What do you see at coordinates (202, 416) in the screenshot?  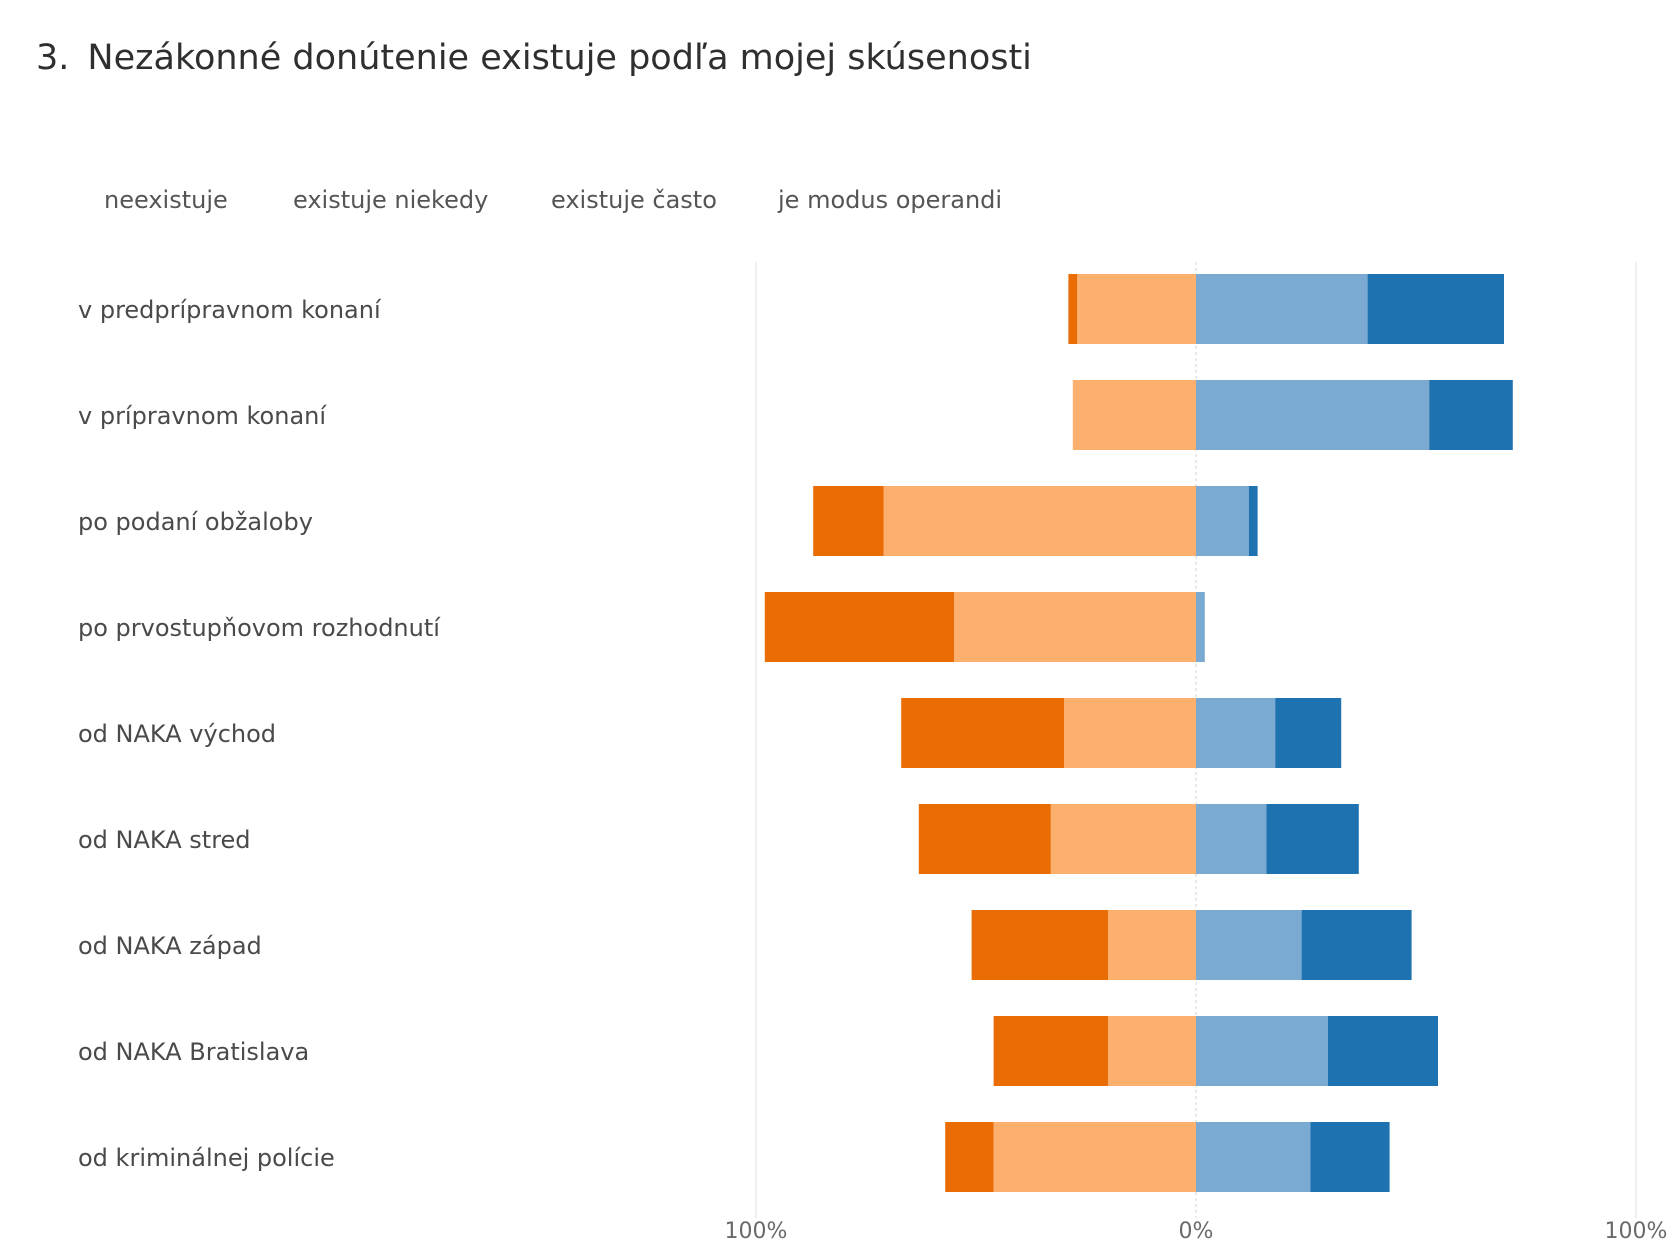 I see `category-label: v prípravnom konaní` at bounding box center [202, 416].